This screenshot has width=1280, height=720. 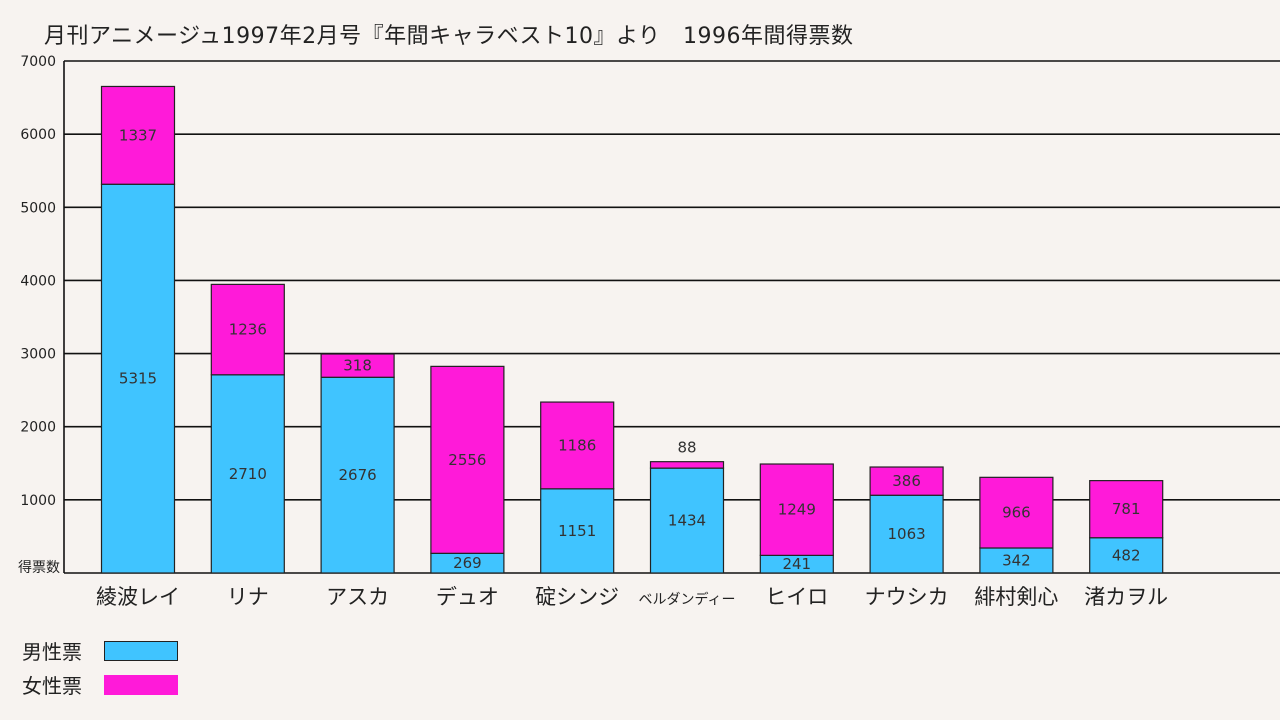 What do you see at coordinates (39, 567) in the screenshot?
I see `y-axis-label: 得票数` at bounding box center [39, 567].